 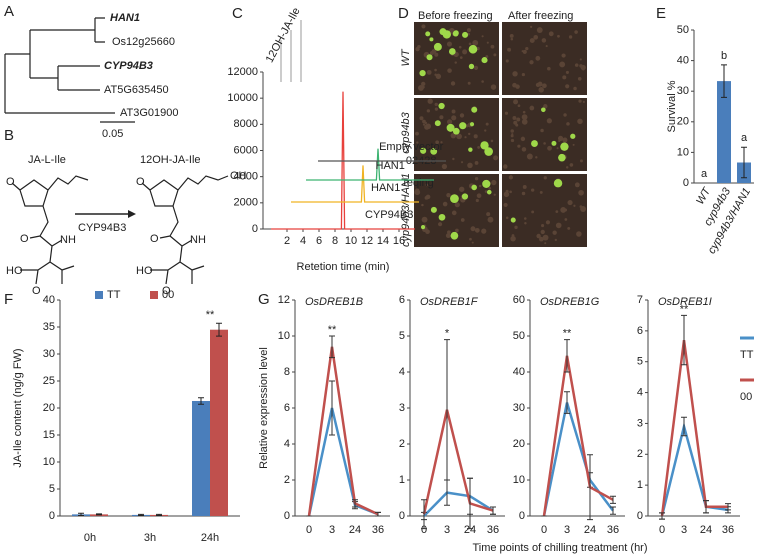 What do you see at coordinates (640, 300) in the screenshot?
I see `y-tick-label: 7` at bounding box center [640, 300].